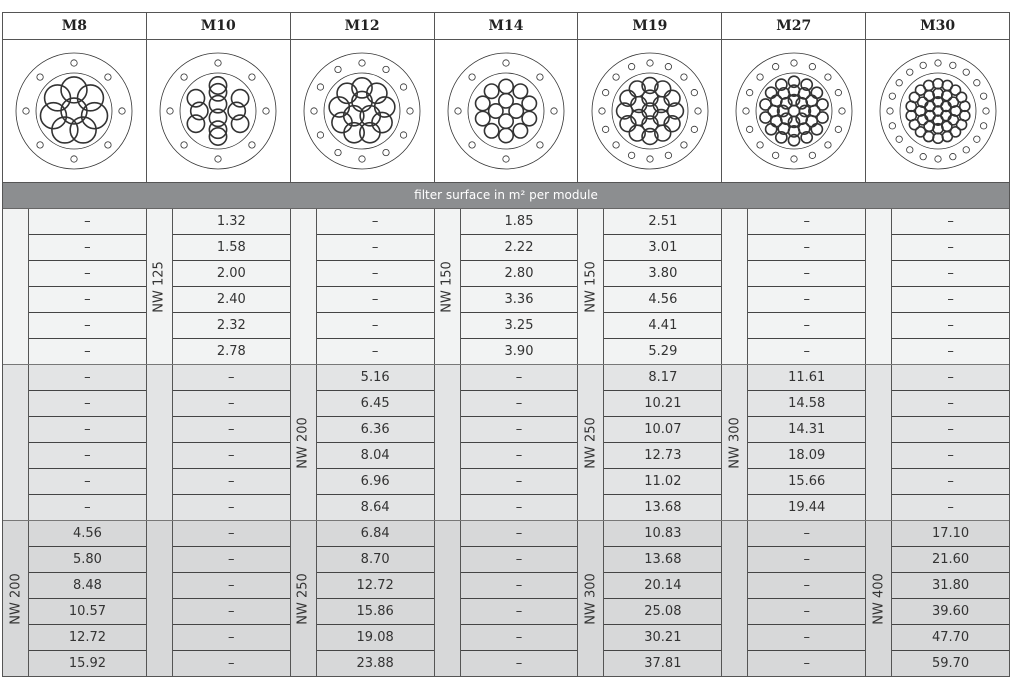 This screenshot has height=680, width=1024. Describe the element at coordinates (663, 248) in the screenshot. I see `table-cell: 3.01` at that location.